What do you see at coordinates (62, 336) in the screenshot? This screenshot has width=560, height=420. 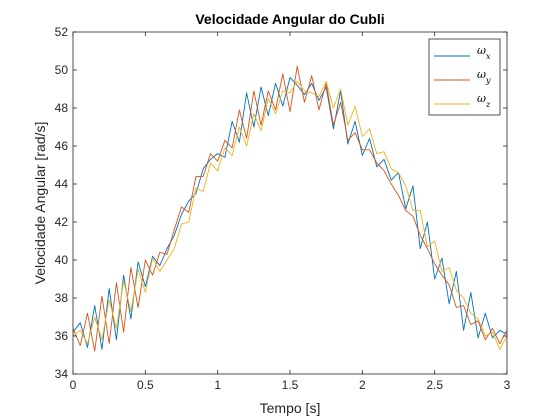 I see `y-tick-label: 36` at bounding box center [62, 336].